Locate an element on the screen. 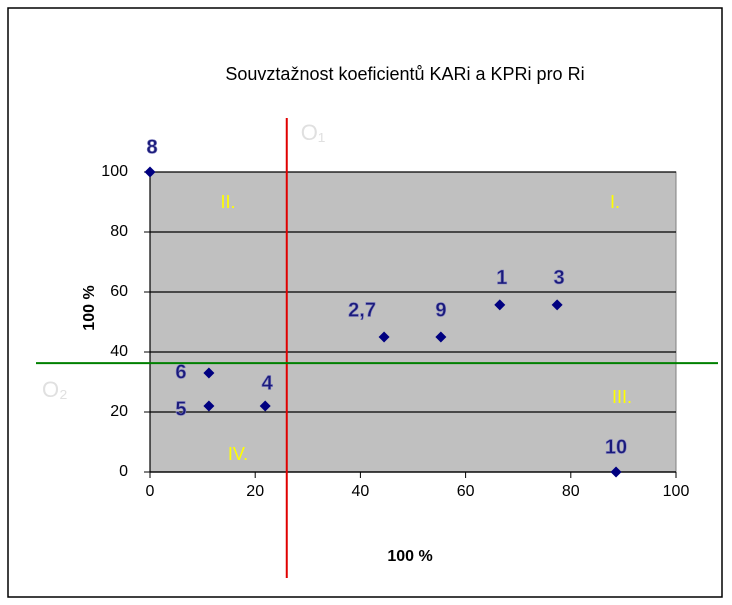  y-tick-label: 100 is located at coordinates (114, 171).